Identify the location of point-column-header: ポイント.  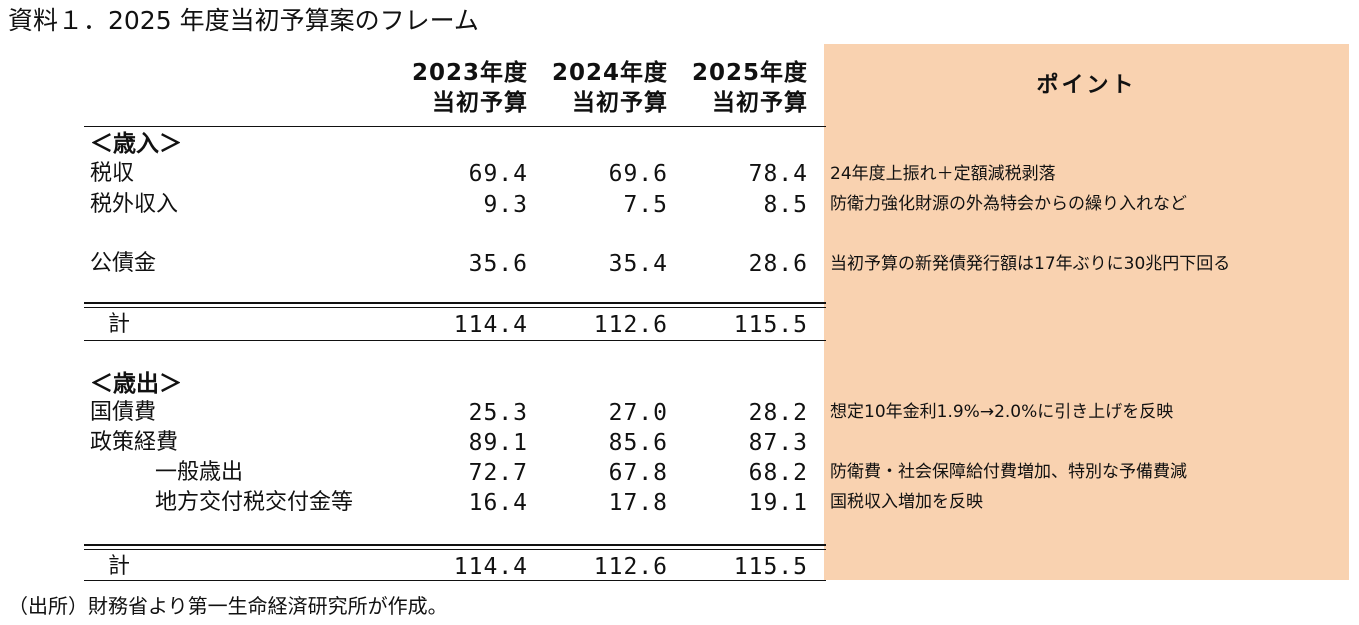
(1086, 85).